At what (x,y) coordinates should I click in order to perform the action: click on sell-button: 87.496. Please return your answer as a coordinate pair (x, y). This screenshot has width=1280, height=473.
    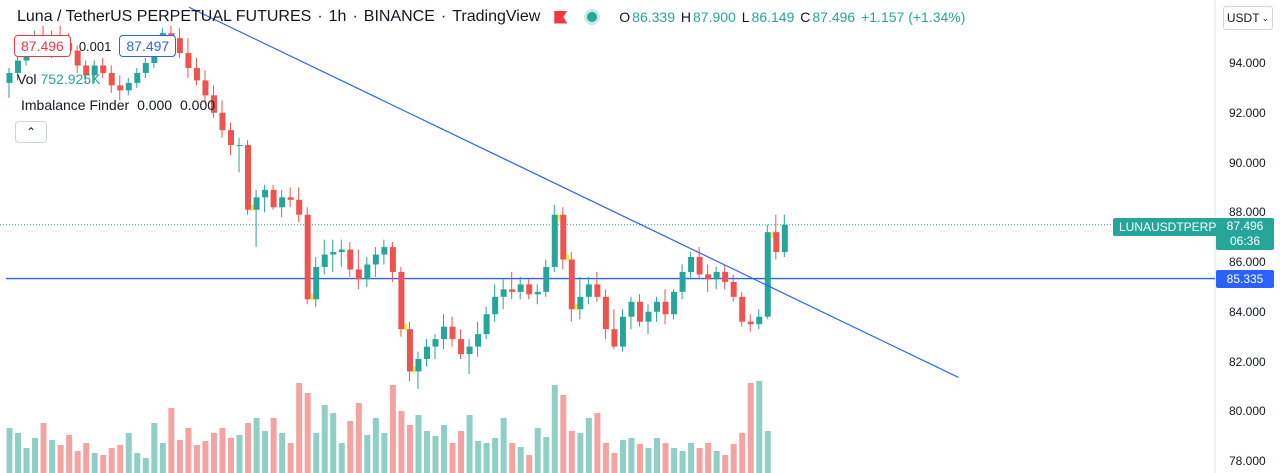
    Looking at the image, I should click on (42, 46).